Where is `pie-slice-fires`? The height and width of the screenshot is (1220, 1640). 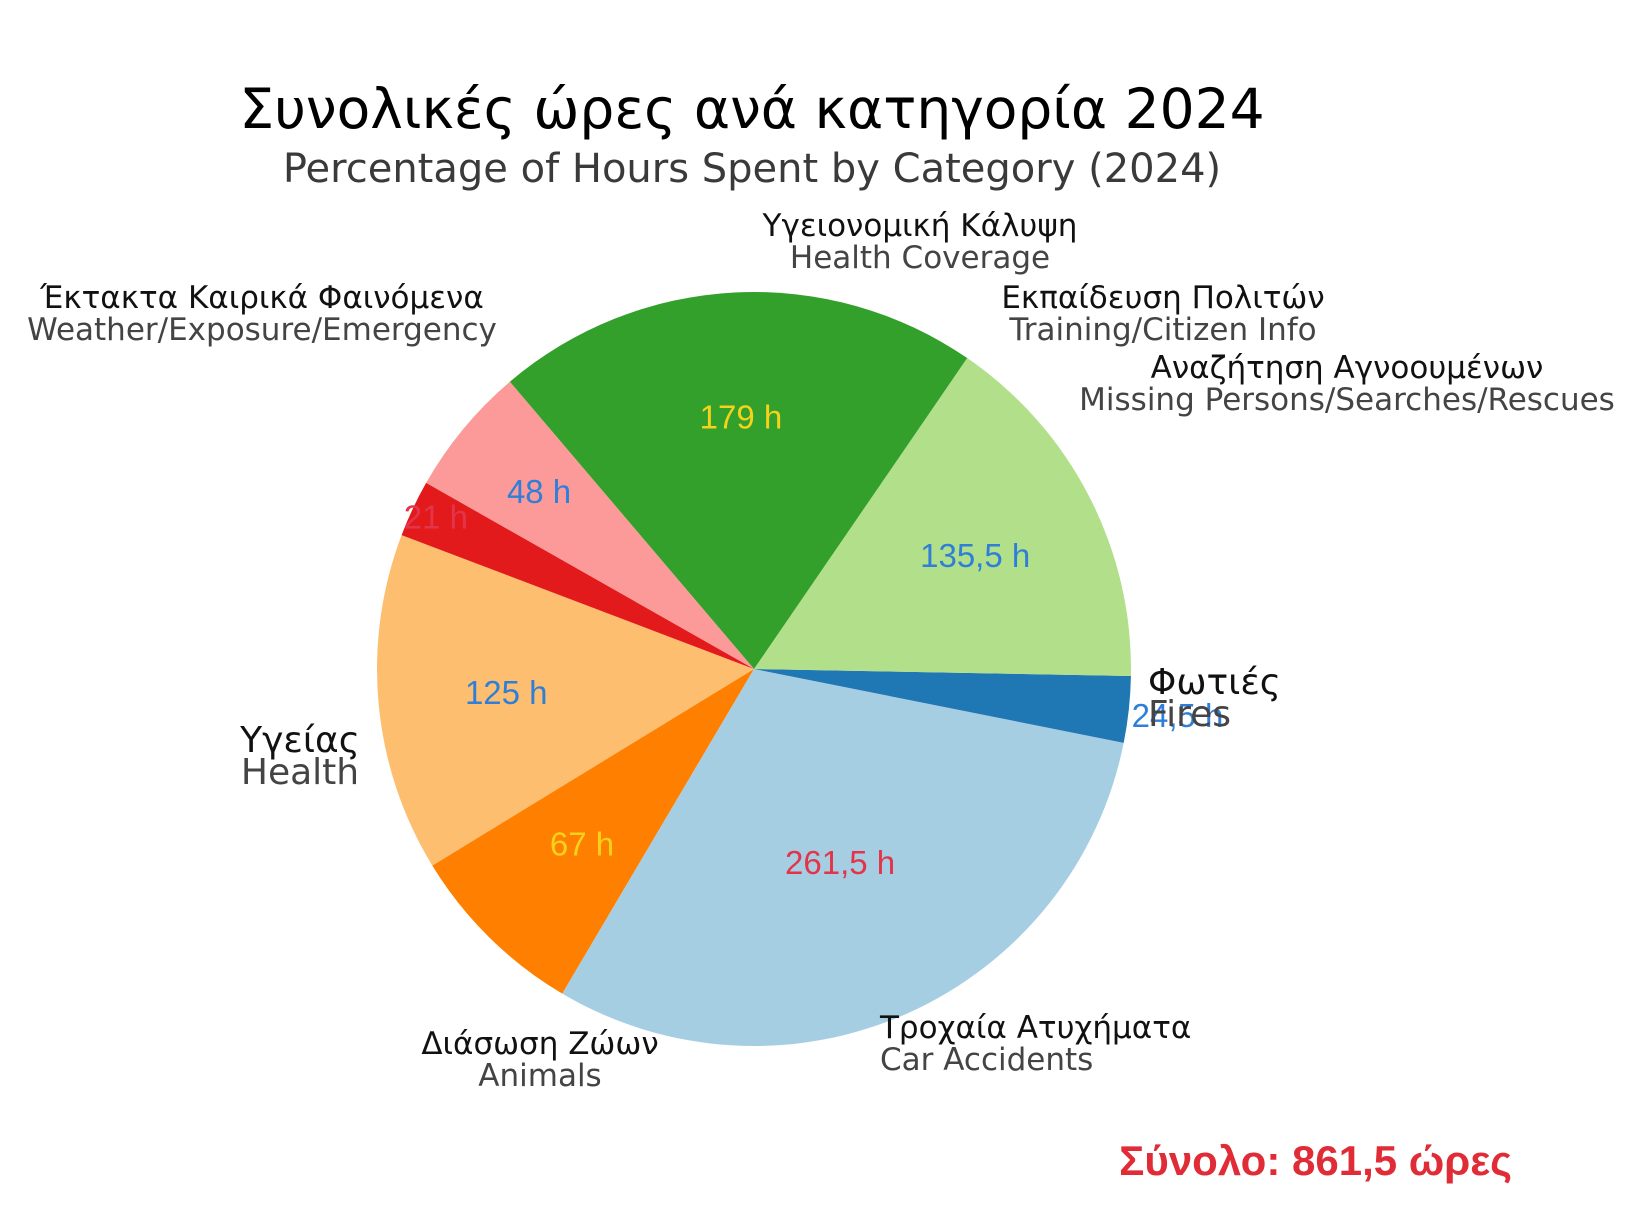
pie-slice-fires is located at coordinates (738, 480).